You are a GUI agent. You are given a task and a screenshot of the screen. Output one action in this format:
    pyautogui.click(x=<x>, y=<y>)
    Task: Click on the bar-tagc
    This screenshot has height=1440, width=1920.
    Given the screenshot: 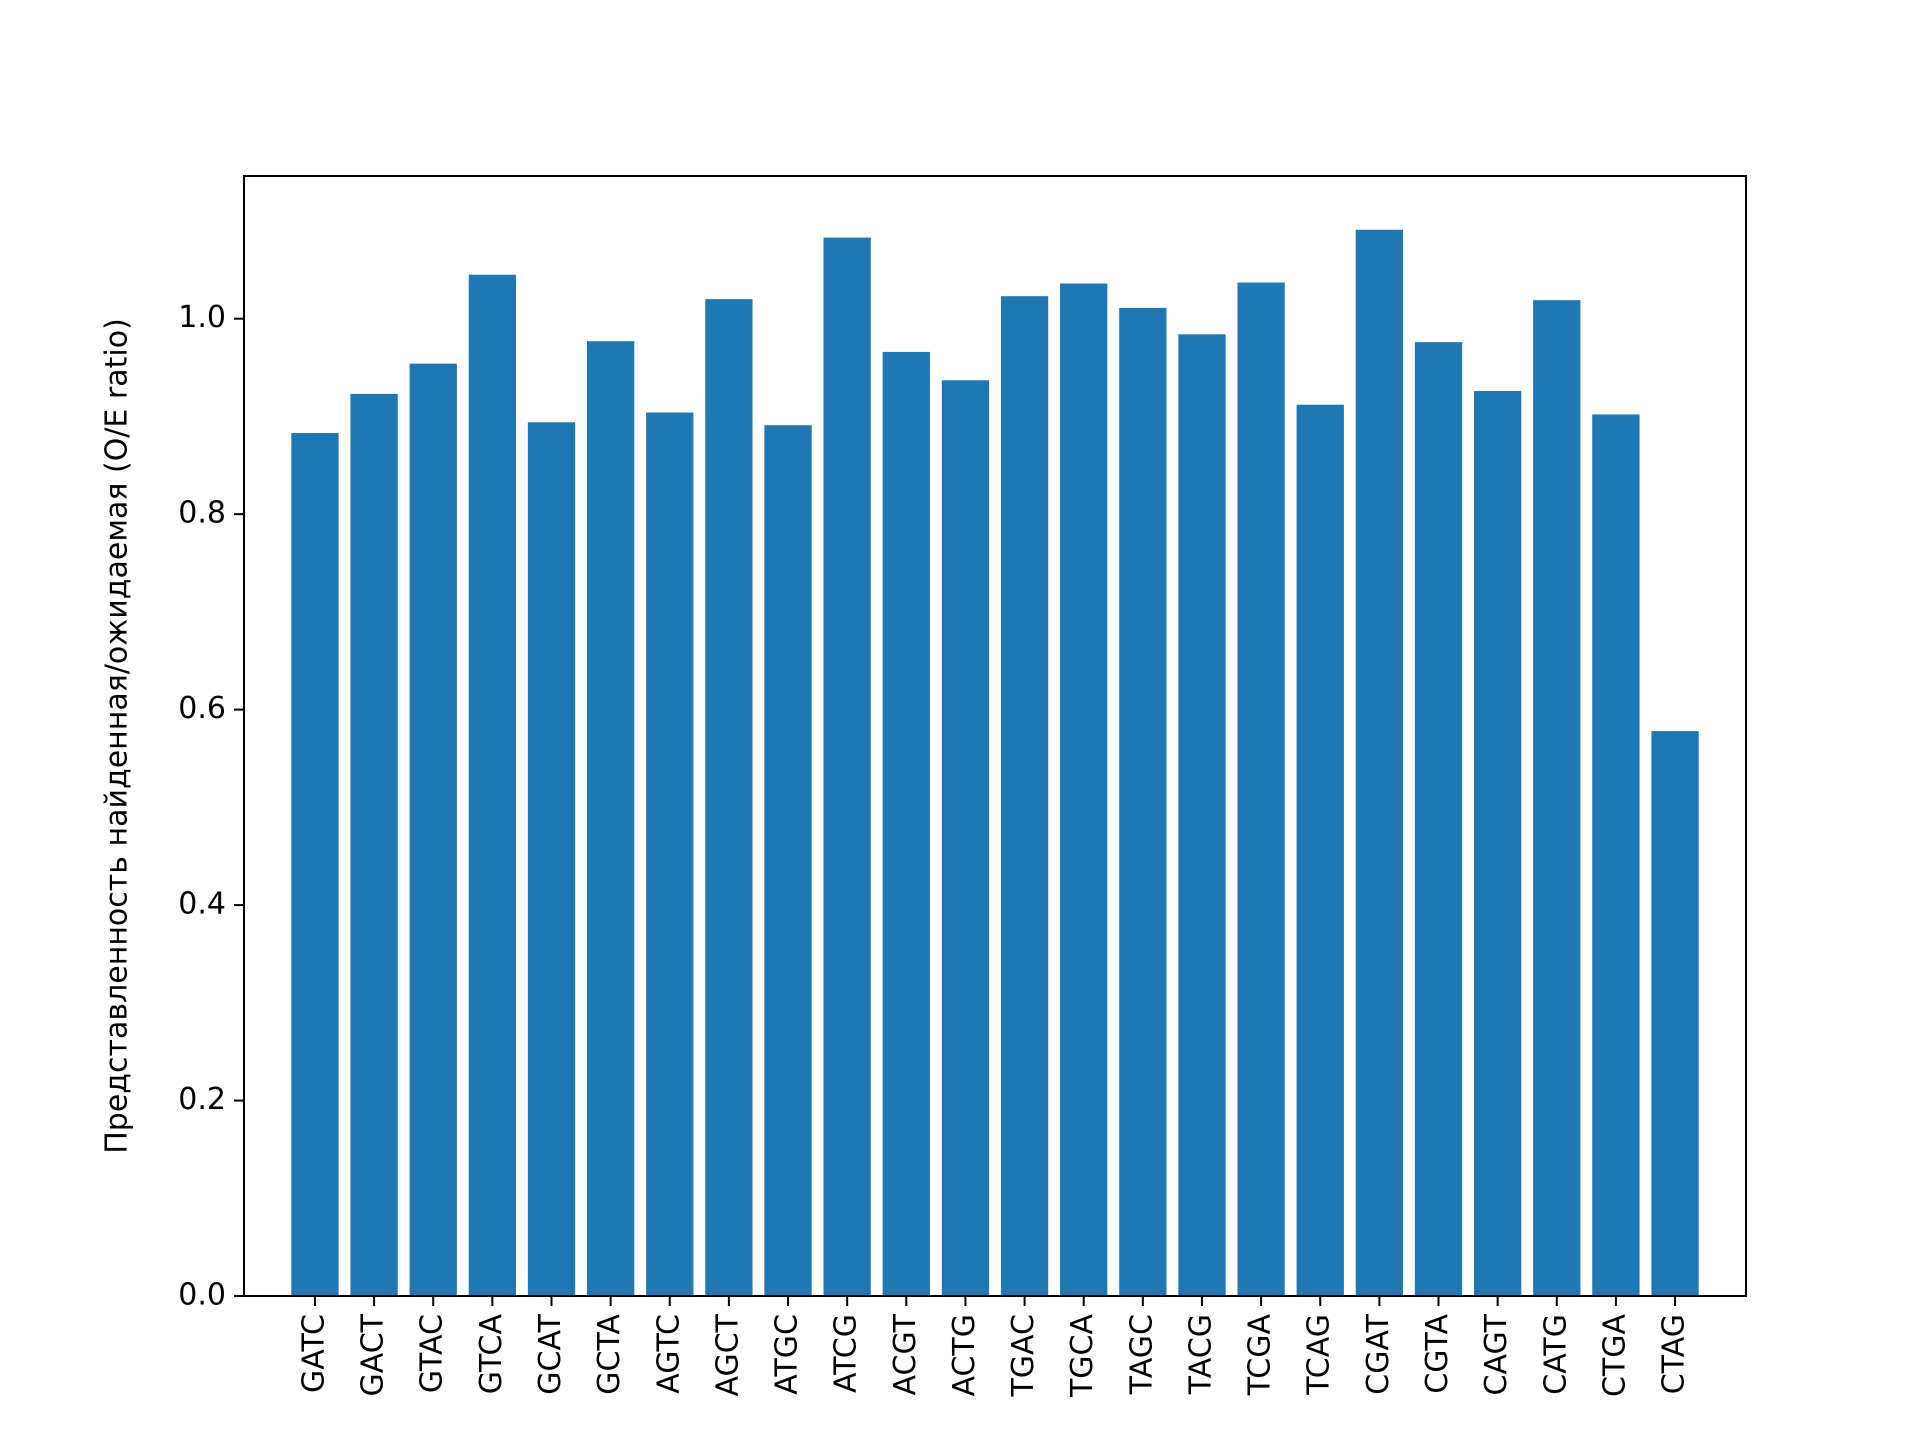 What is the action you would take?
    pyautogui.click(x=1143, y=802)
    